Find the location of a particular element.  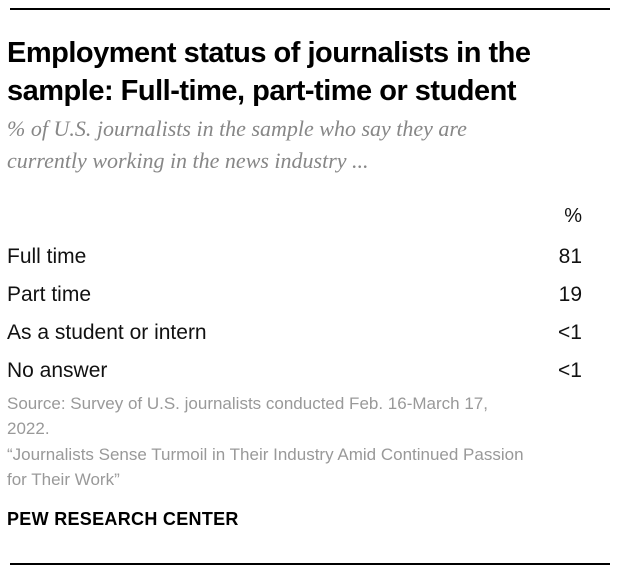

bottom-rule is located at coordinates (310, 564).